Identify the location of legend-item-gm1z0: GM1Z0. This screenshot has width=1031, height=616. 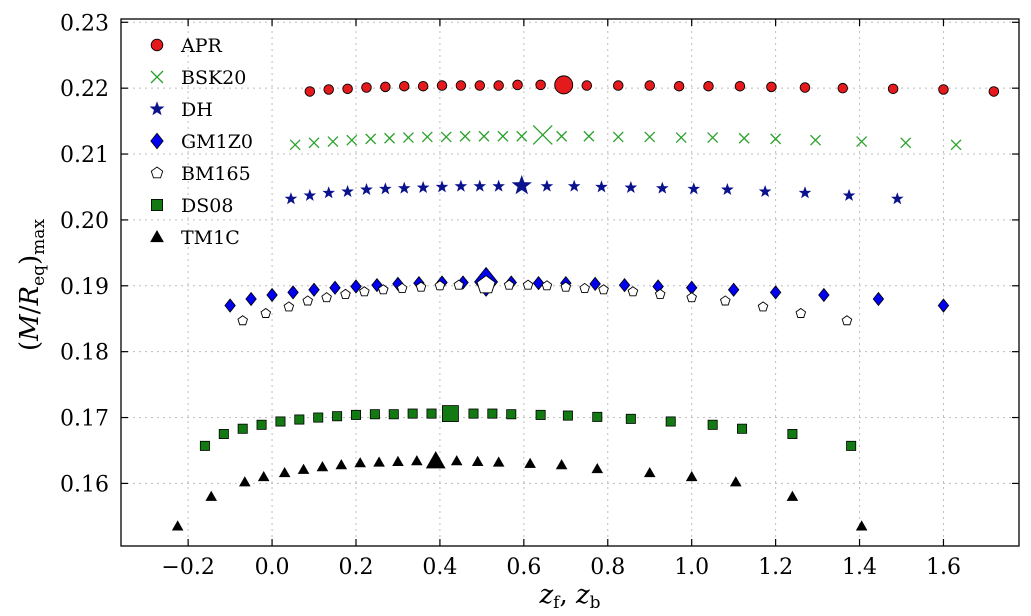
(201, 142).